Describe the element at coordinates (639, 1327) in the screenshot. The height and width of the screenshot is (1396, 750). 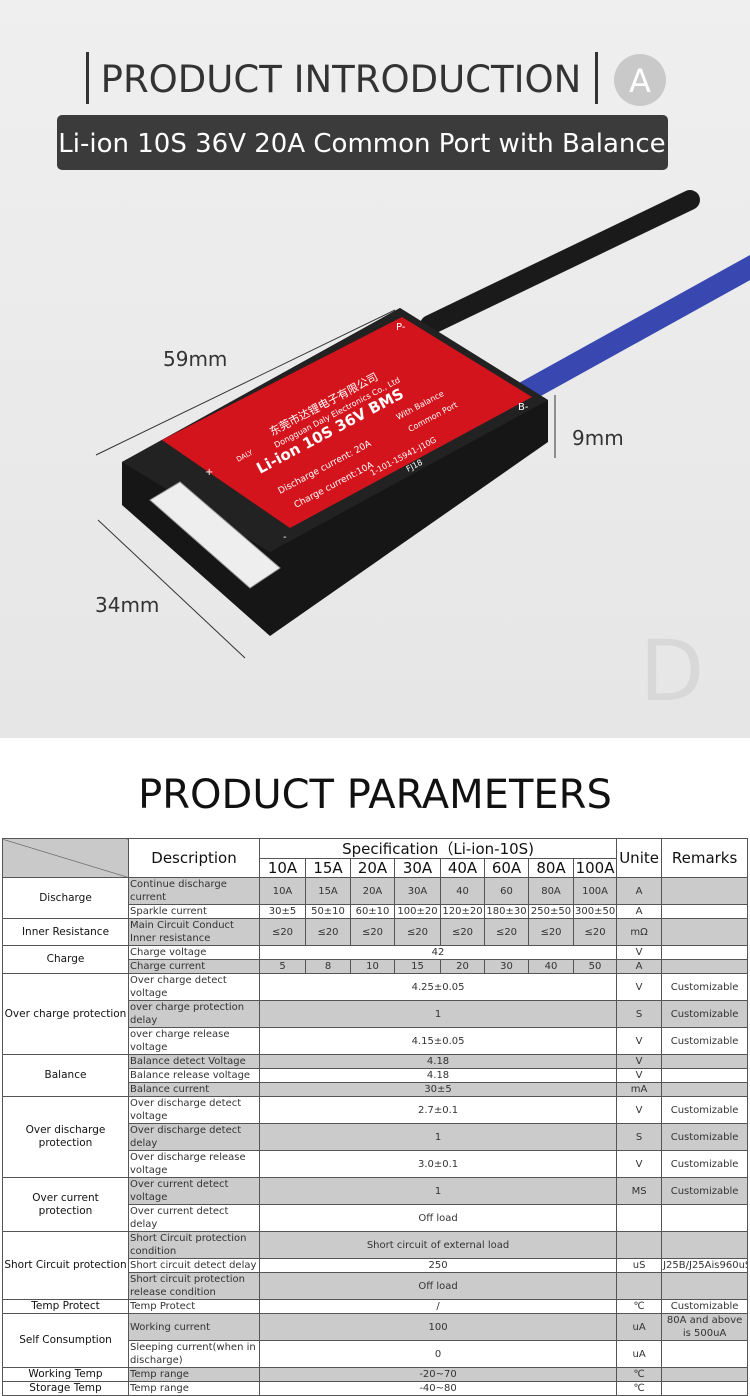
I see `unit-cell: uA` at that location.